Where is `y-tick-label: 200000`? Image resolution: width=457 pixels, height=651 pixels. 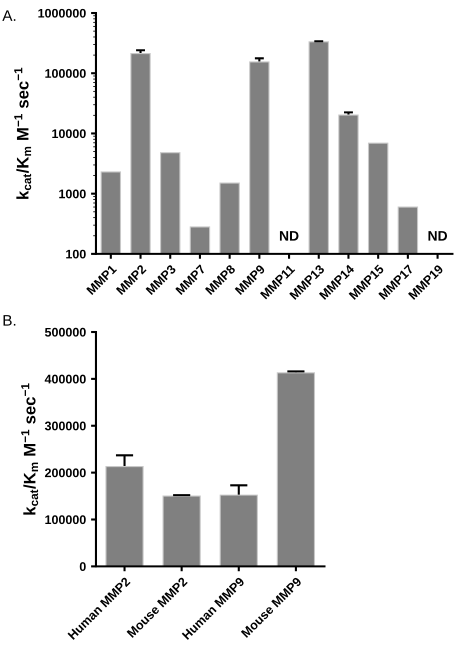 y-tick-label: 200000 is located at coordinates (65, 473).